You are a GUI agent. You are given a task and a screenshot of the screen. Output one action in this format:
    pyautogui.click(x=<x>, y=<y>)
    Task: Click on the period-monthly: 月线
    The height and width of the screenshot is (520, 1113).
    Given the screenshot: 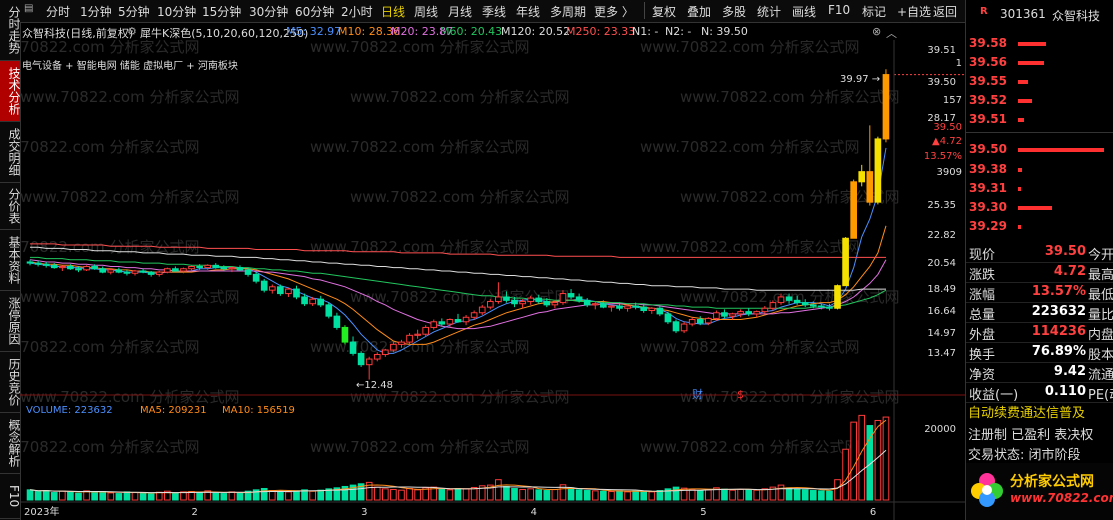 What is the action you would take?
    pyautogui.click(x=460, y=12)
    